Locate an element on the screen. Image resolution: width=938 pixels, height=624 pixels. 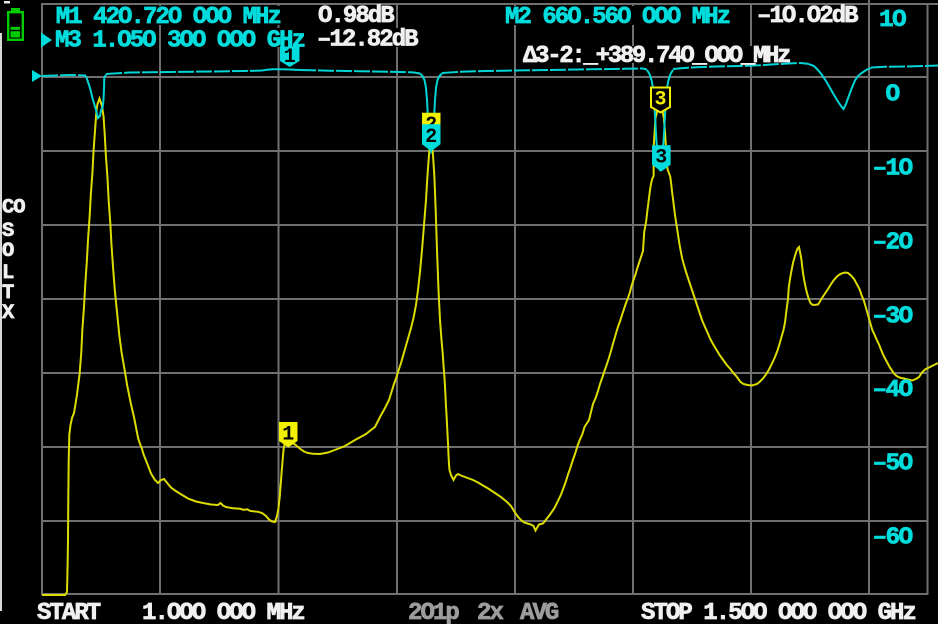
svg-text: –2O is located at coordinates (892, 243).